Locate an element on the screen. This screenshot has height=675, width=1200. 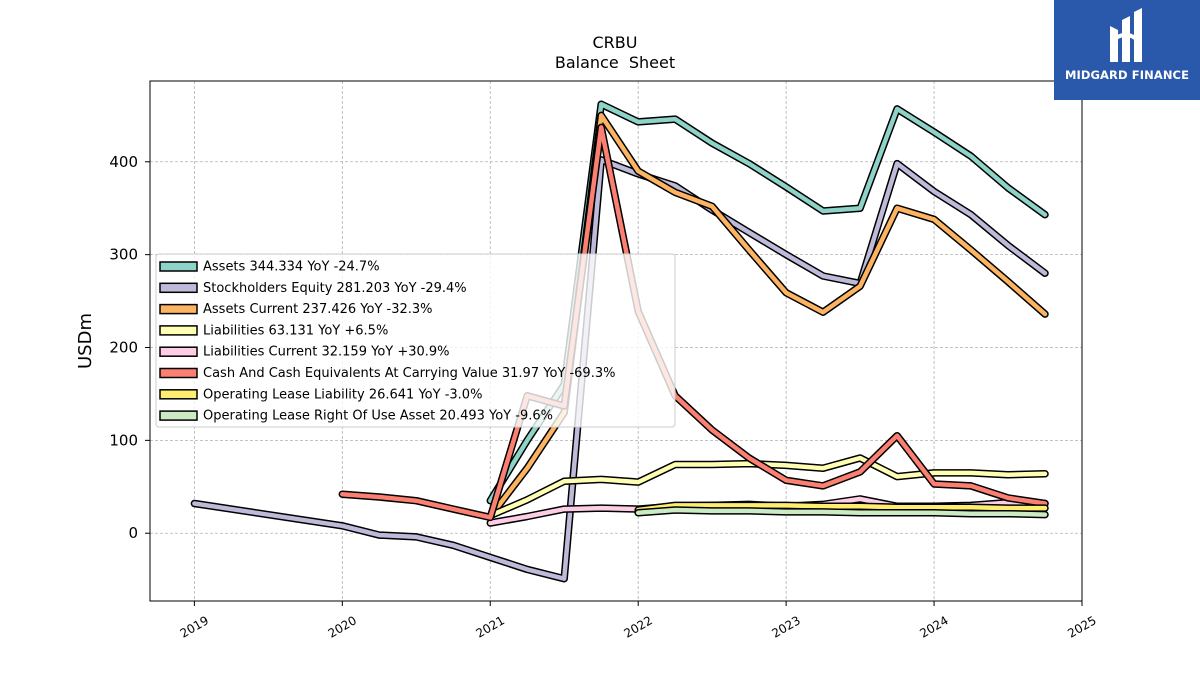
y-tick-label: 0 is located at coordinates (133, 533).